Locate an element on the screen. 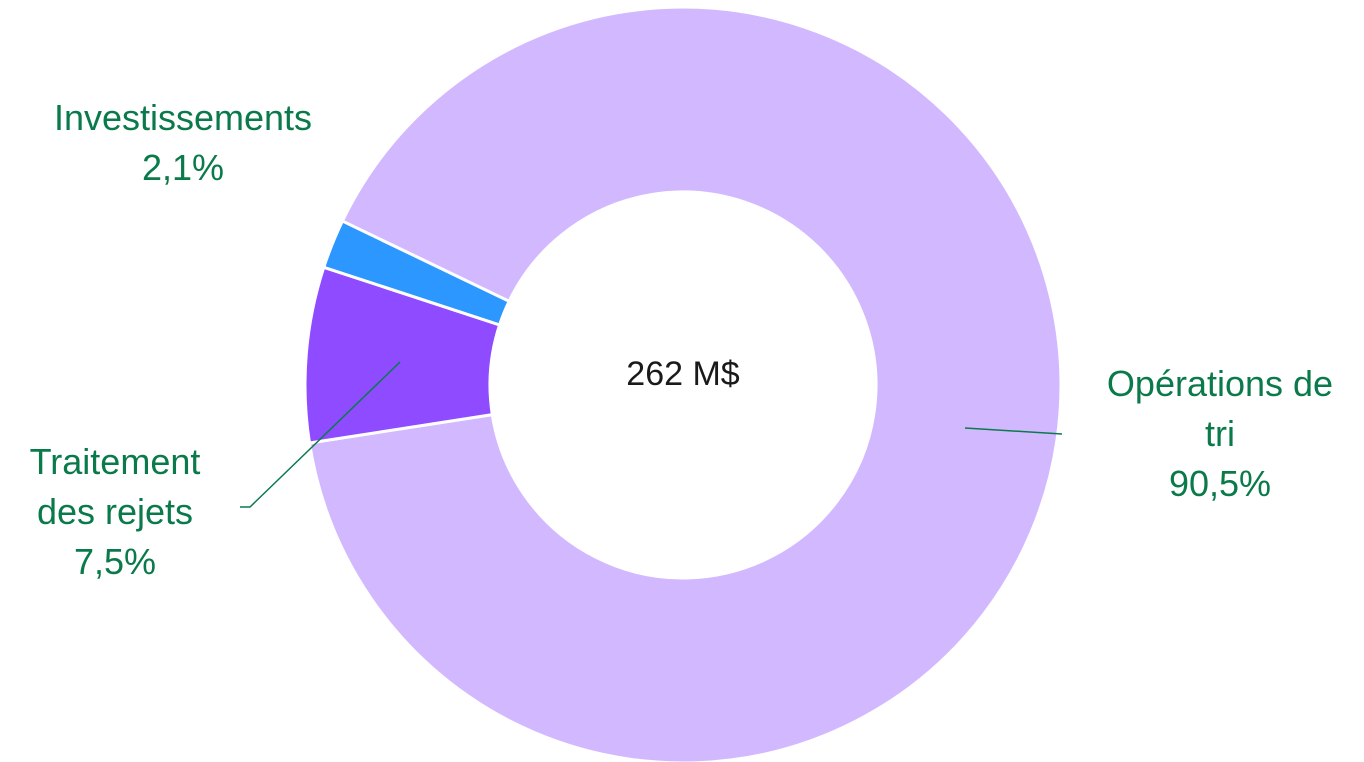  slice is located at coordinates (416, 273).